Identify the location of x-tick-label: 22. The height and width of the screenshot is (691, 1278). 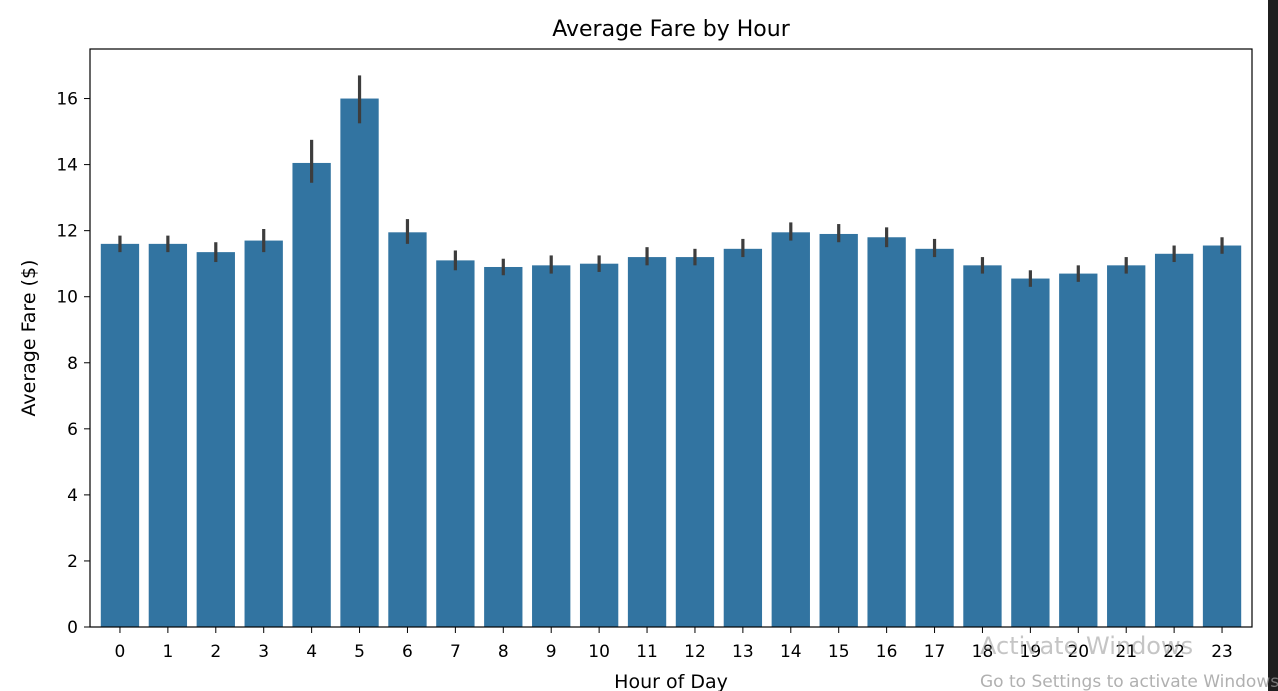
(1174, 652).